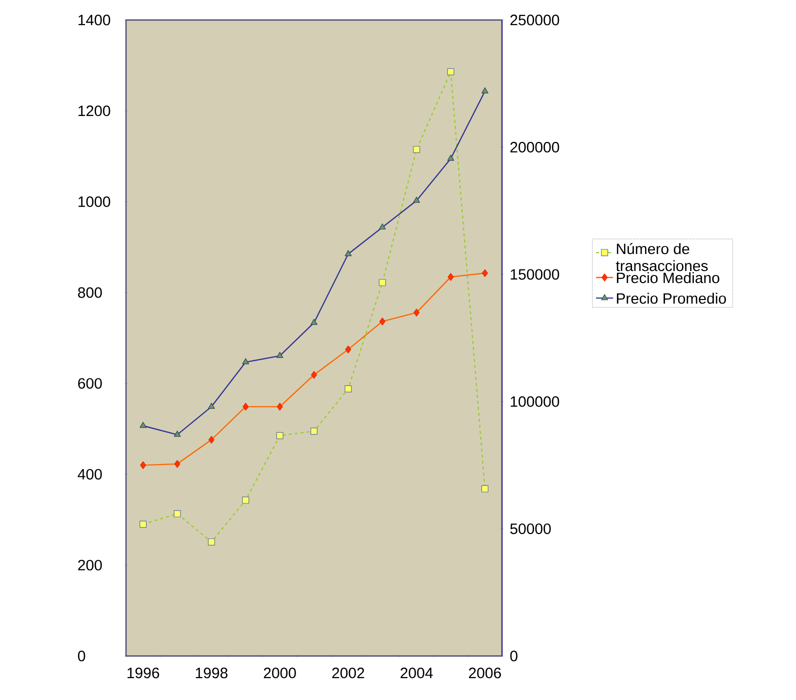  What do you see at coordinates (280, 673) in the screenshot?
I see `x-tick-label: 2000` at bounding box center [280, 673].